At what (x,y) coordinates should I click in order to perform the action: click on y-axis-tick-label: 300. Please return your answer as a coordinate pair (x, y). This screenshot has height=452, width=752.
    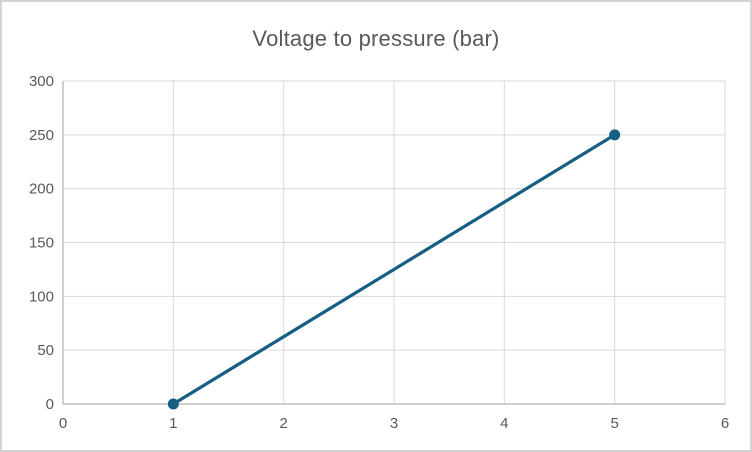
    Looking at the image, I should click on (41, 81).